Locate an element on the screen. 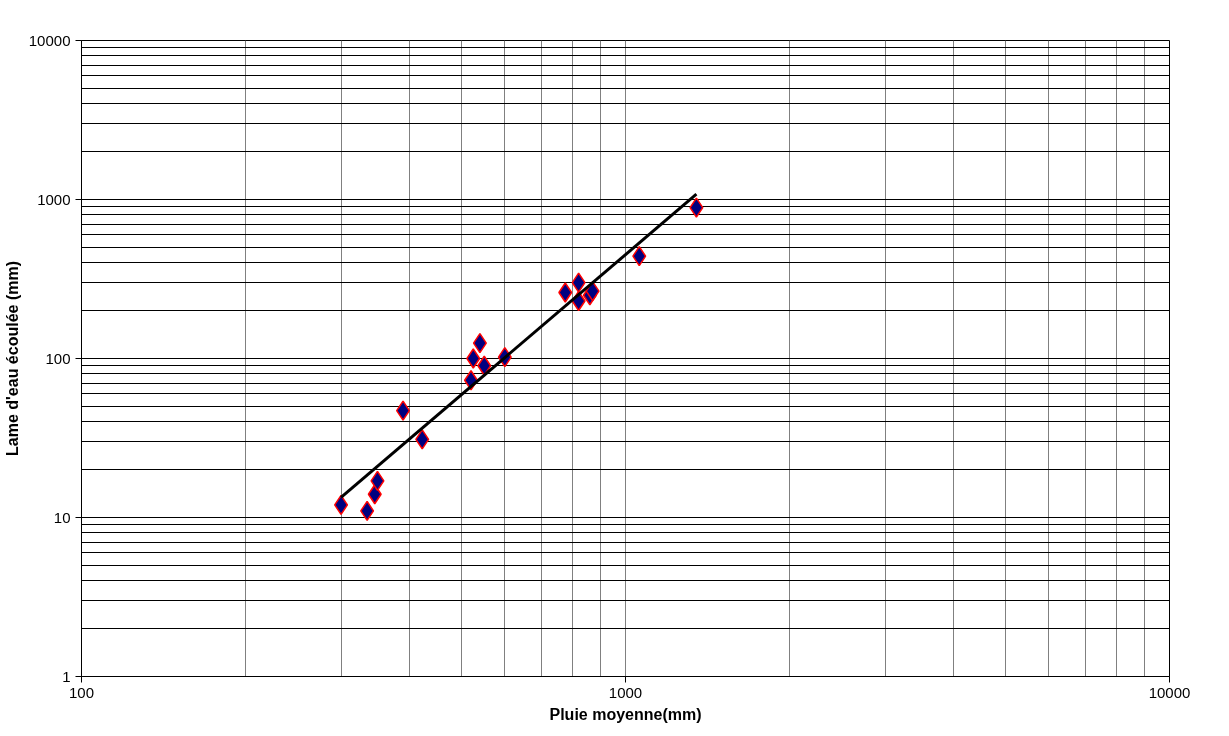 Image resolution: width=1229 pixels, height=736 pixels. x-tick-label: 10000 is located at coordinates (1169, 692).